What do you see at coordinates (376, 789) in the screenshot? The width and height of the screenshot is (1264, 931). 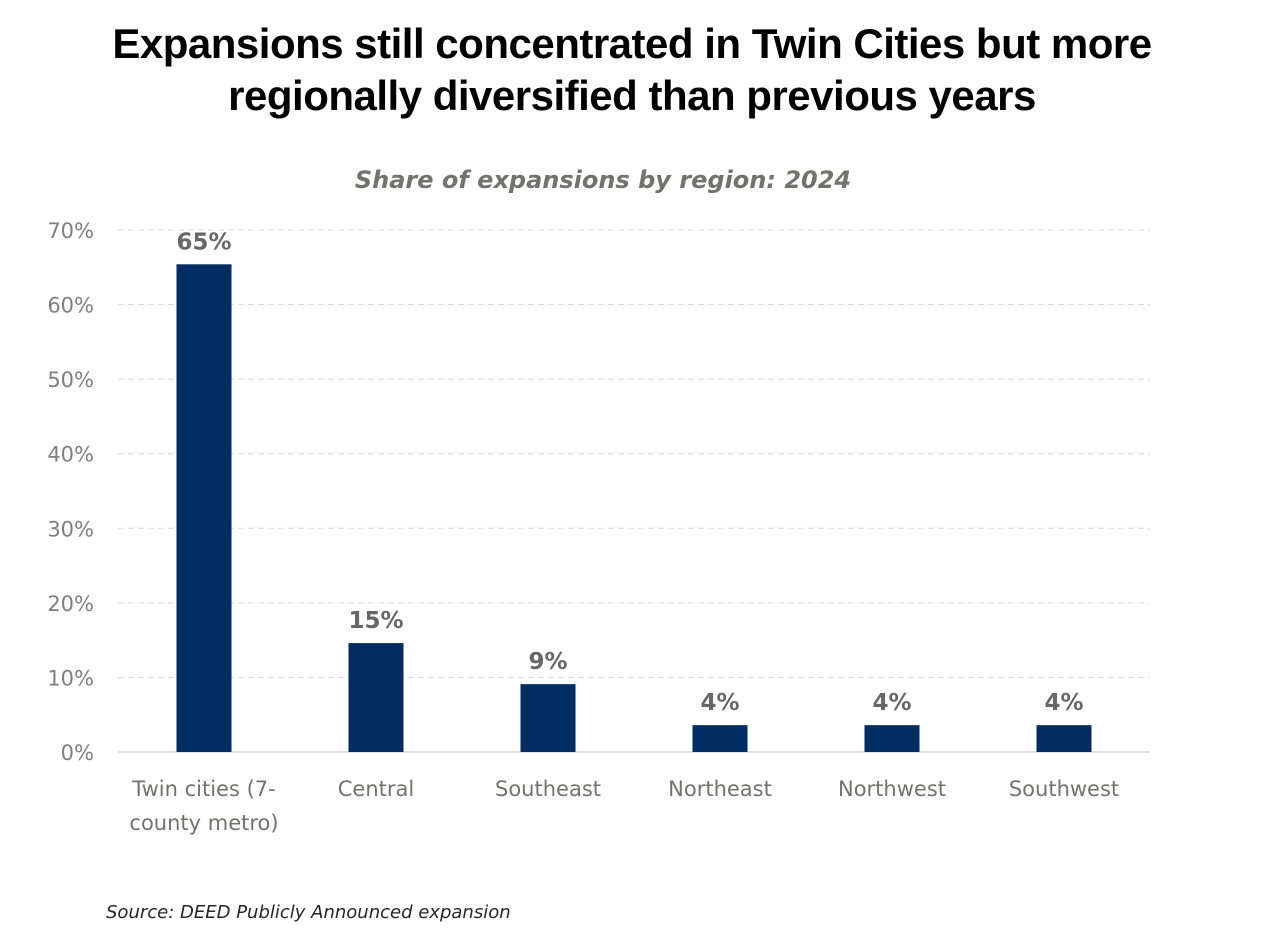 I see `x-tick-label: Central` at bounding box center [376, 789].